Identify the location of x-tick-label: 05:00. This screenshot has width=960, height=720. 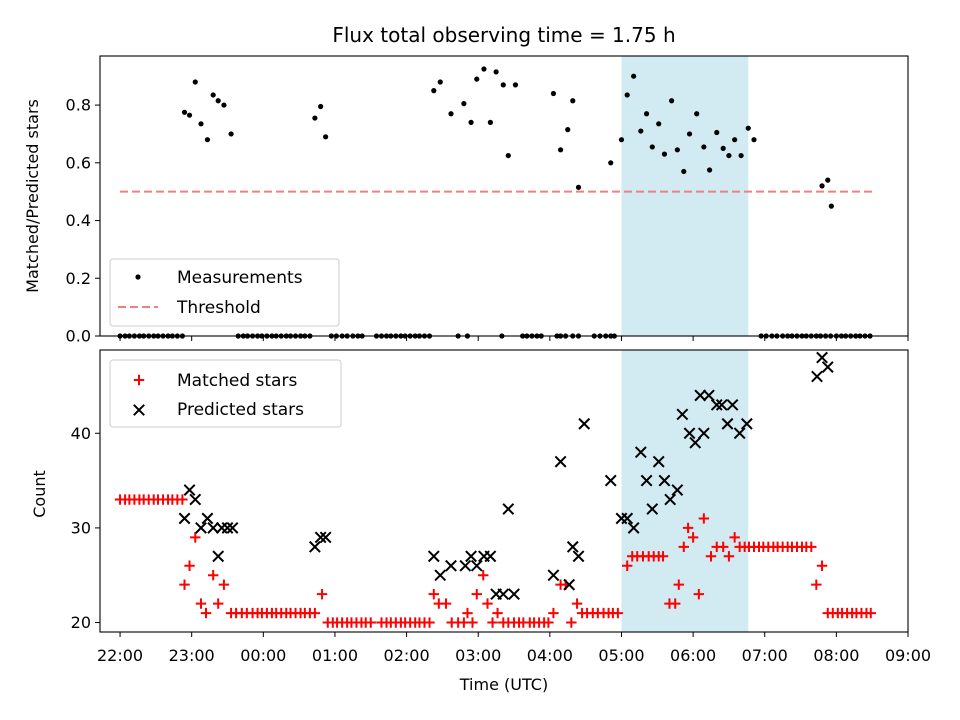
(621, 655).